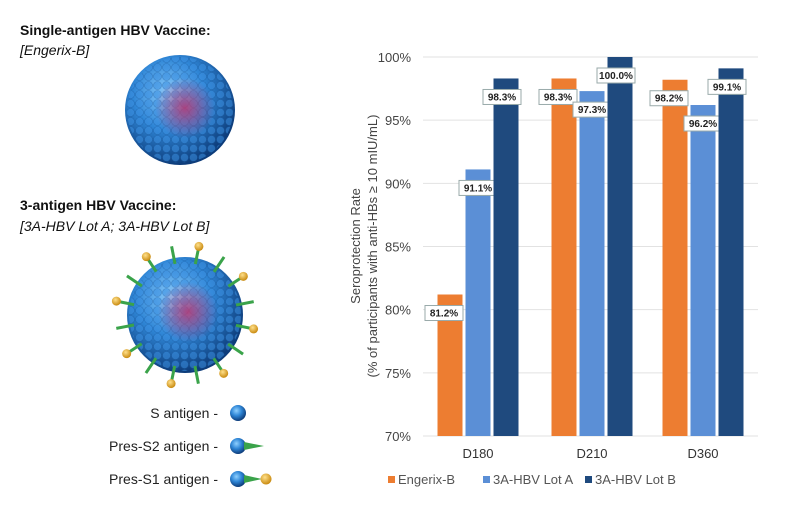  I want to click on antigen-legend-pres-s2: Pres-S2 antigen -, so click(163, 446).